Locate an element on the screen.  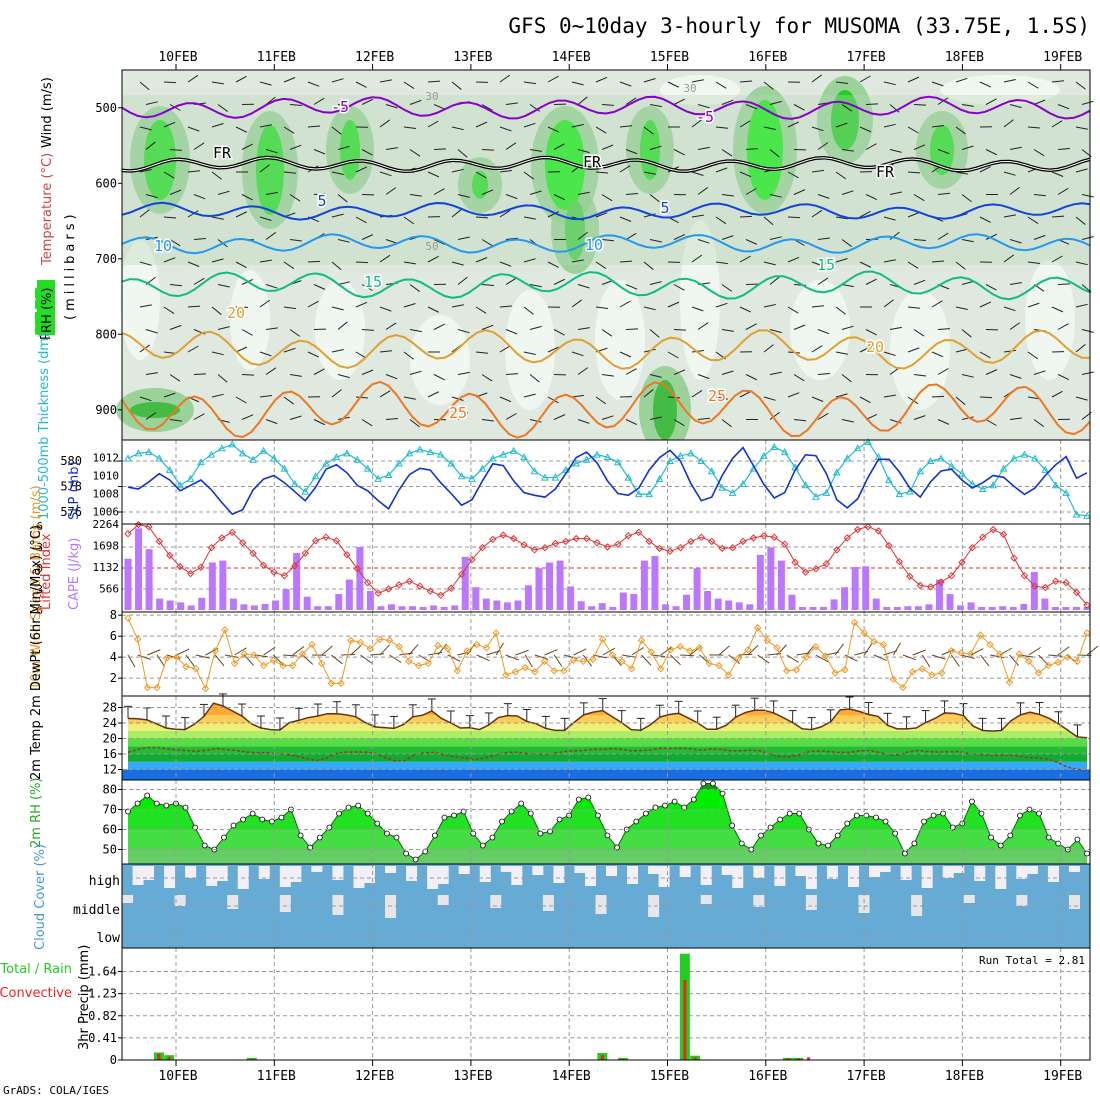
rh-shade is located at coordinates (480, 185).